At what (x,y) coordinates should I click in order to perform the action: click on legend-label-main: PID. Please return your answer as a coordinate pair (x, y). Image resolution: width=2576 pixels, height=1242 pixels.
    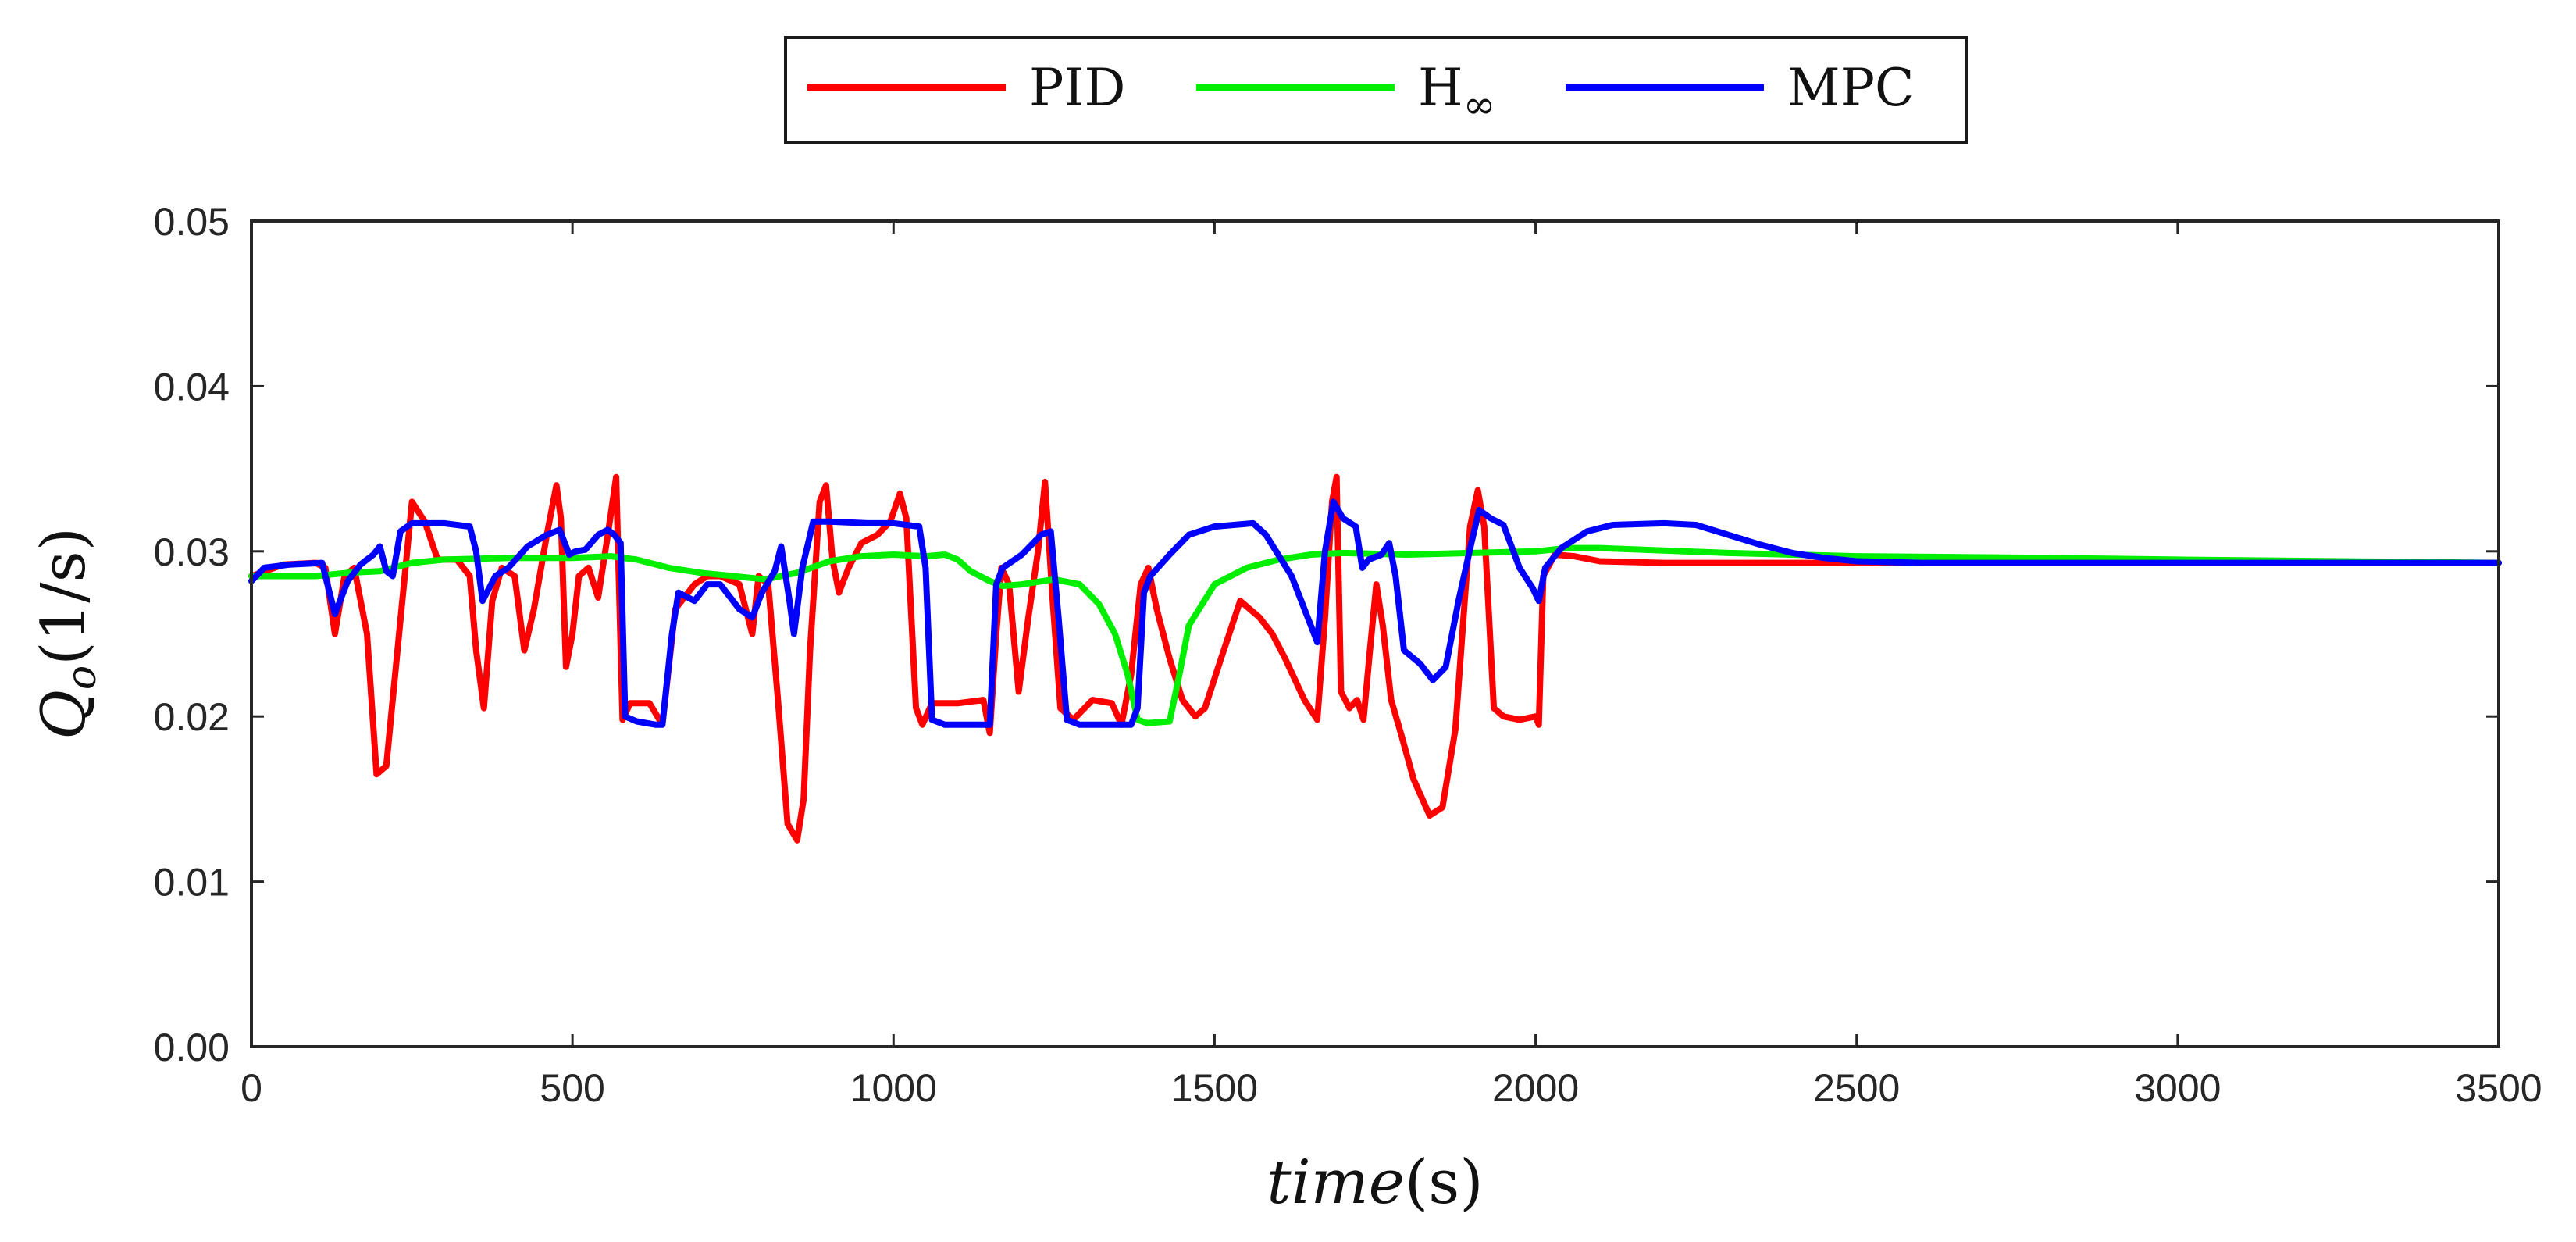
    Looking at the image, I should click on (1077, 88).